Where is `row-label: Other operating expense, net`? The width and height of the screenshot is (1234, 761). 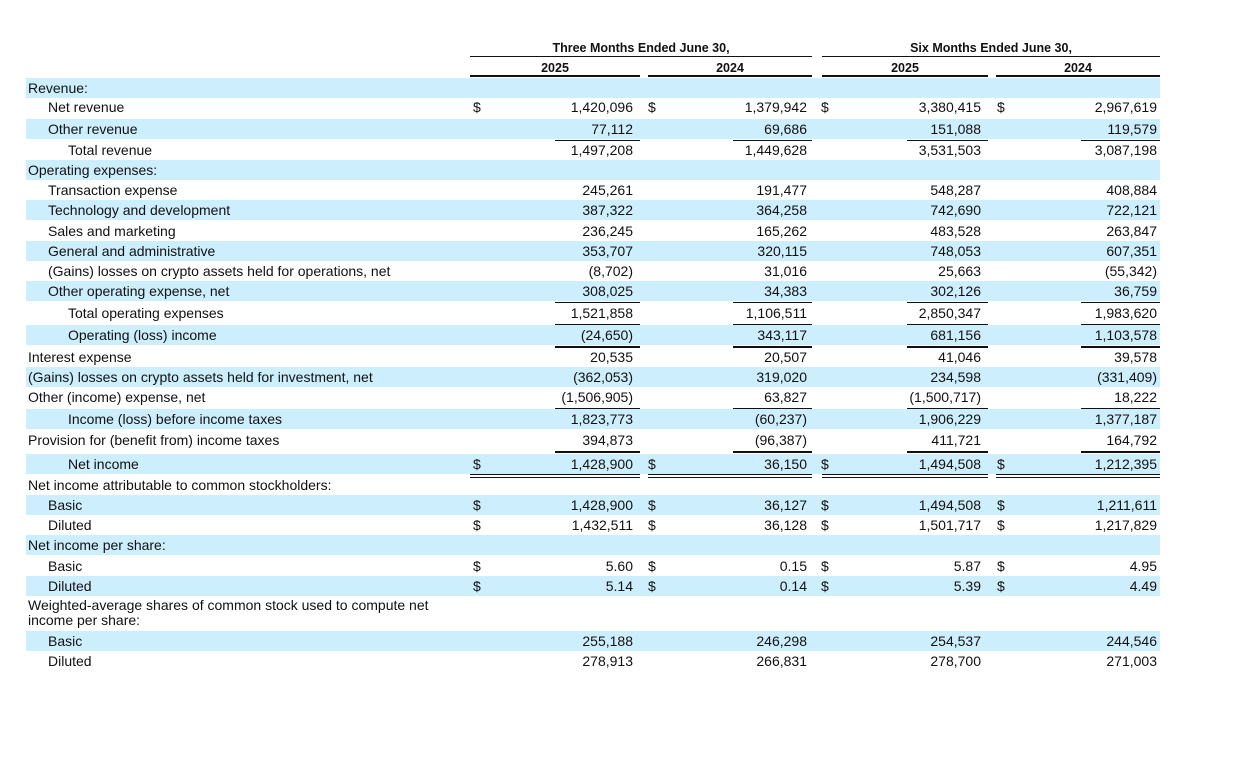 row-label: Other operating expense, net is located at coordinates (139, 291).